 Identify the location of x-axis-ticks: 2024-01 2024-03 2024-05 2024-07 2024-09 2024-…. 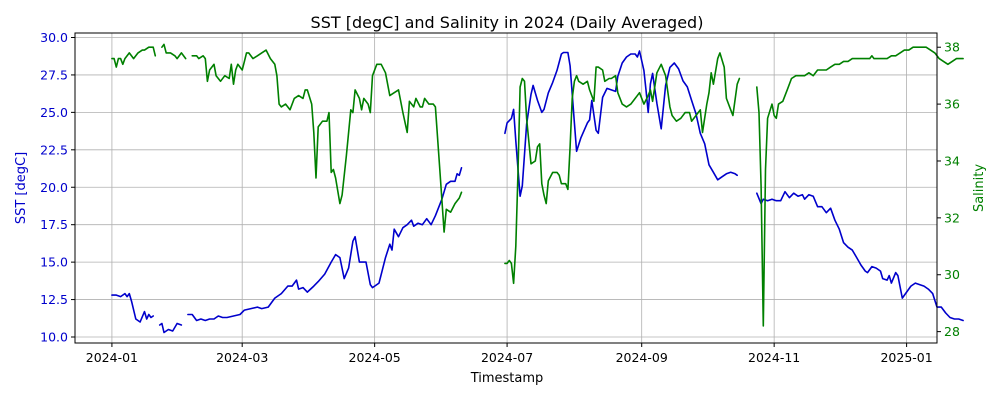
(509, 354).